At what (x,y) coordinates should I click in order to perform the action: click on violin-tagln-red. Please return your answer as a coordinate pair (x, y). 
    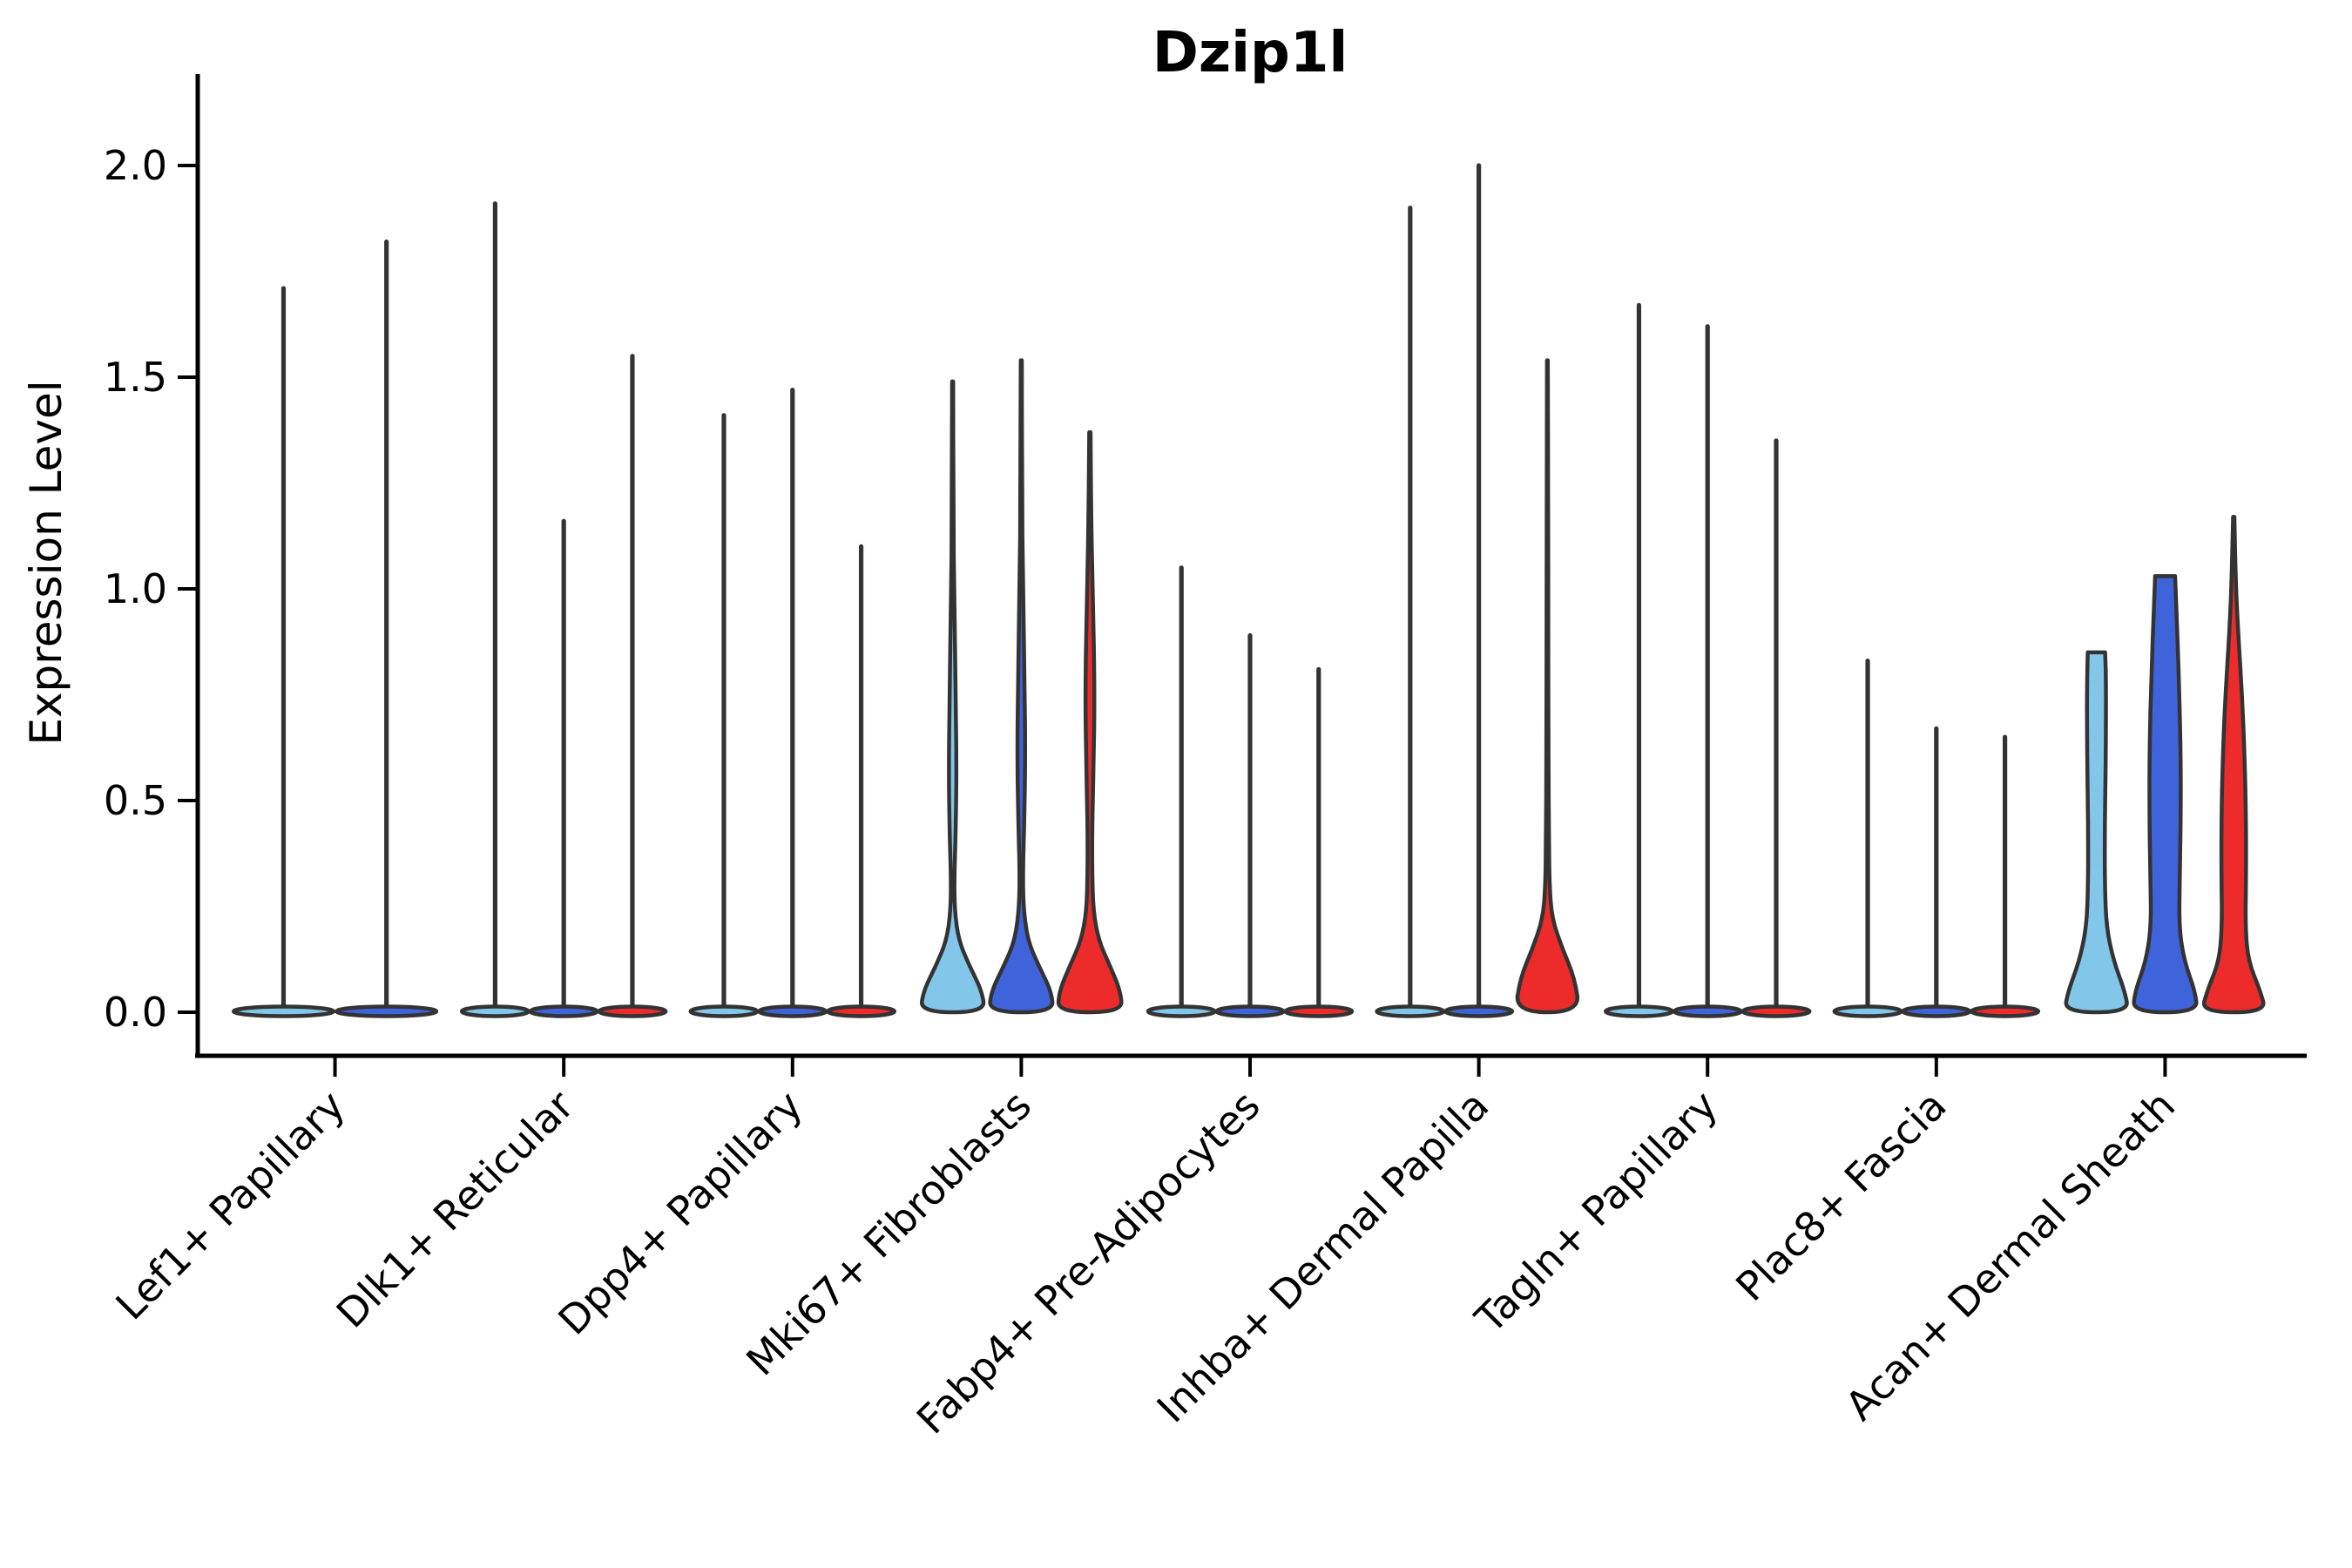
    Looking at the image, I should click on (1776, 728).